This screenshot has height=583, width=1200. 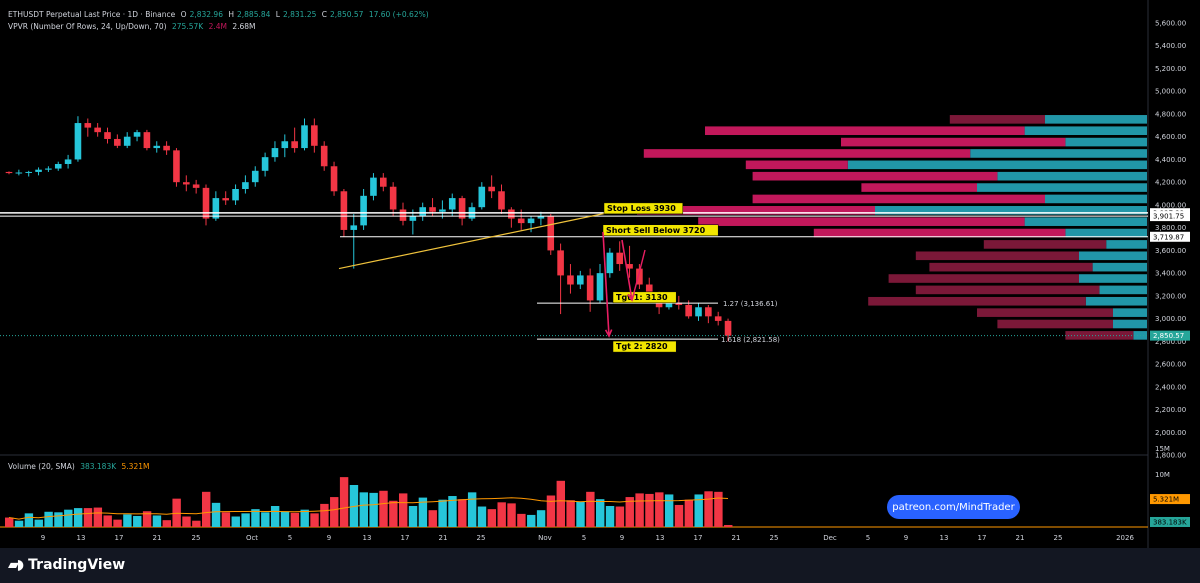 I want to click on price-tick-label: 2,000.00, so click(x=1170, y=433).